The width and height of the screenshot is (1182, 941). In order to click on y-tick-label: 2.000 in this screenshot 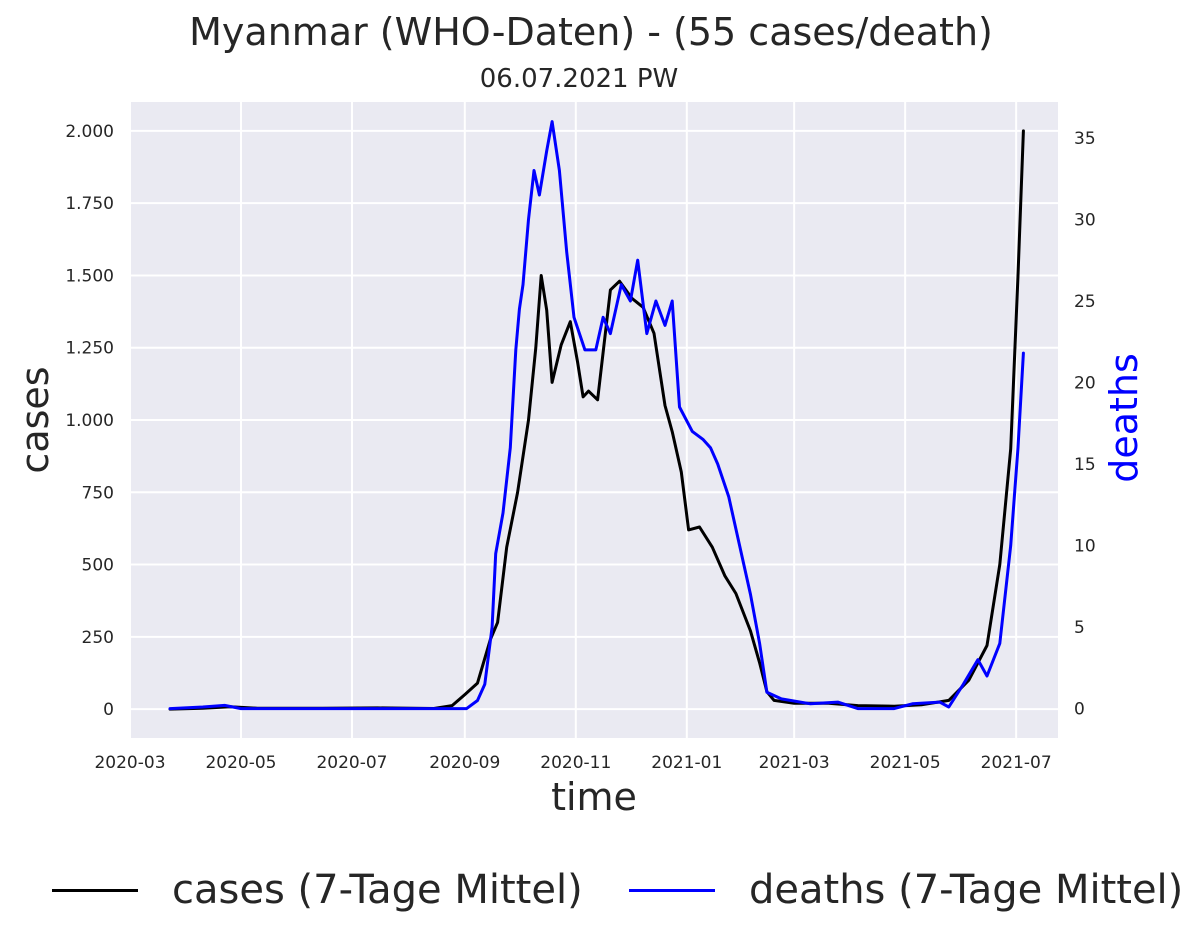, I will do `click(89, 132)`.